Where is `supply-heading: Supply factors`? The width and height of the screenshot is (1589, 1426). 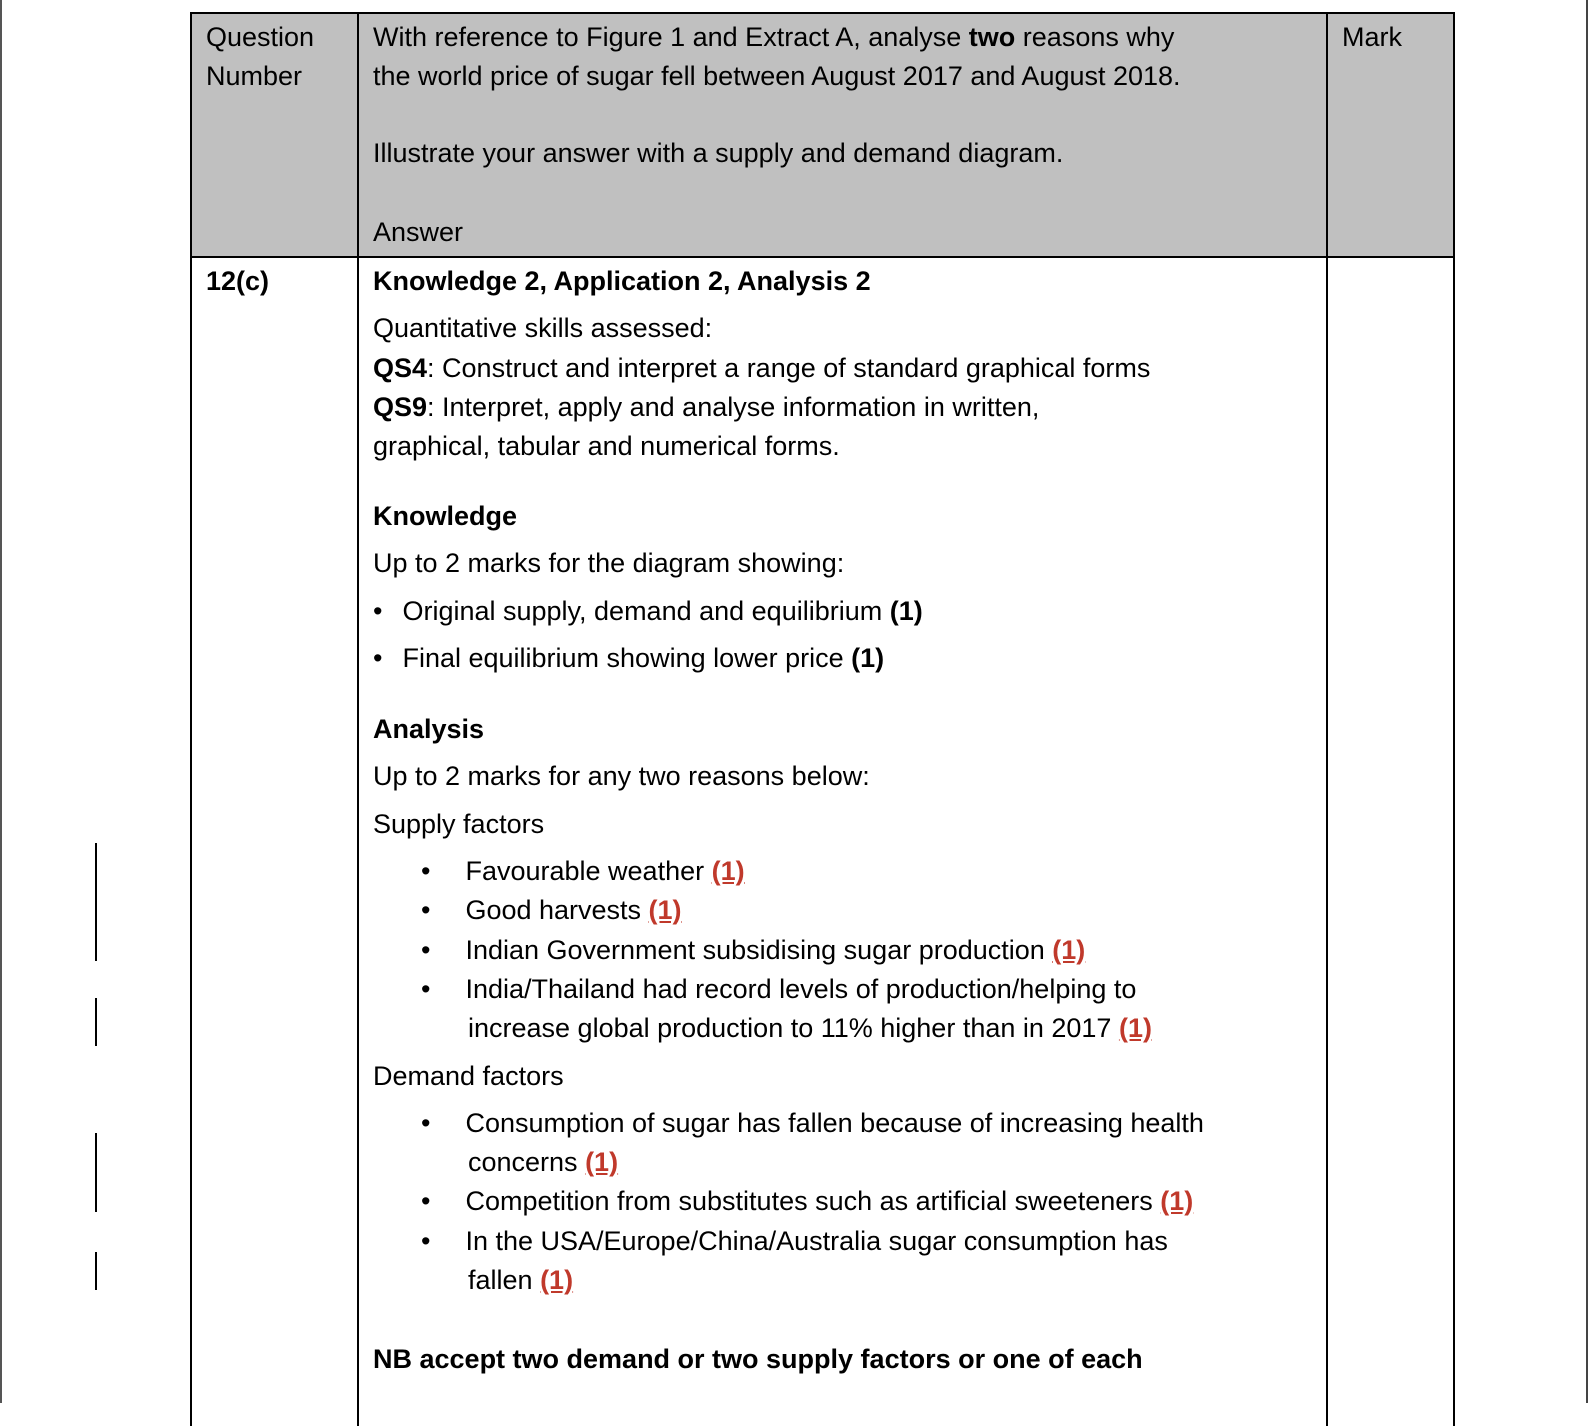
supply-heading: Supply factors is located at coordinates (459, 824).